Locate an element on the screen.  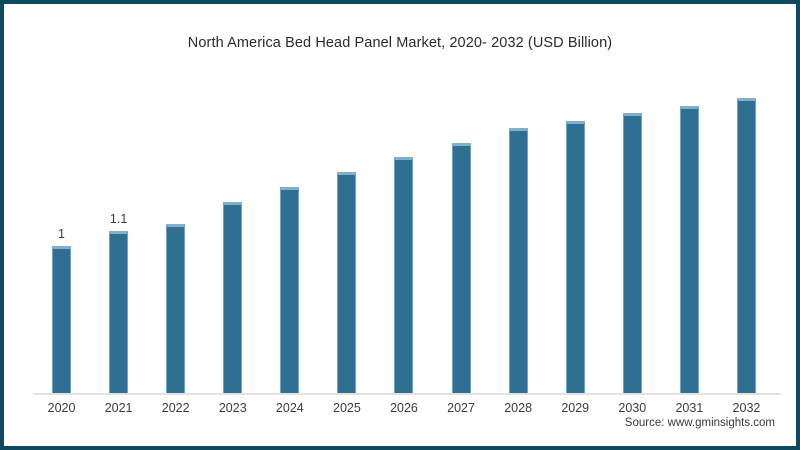
x-tick-label: 2021 is located at coordinates (118, 408).